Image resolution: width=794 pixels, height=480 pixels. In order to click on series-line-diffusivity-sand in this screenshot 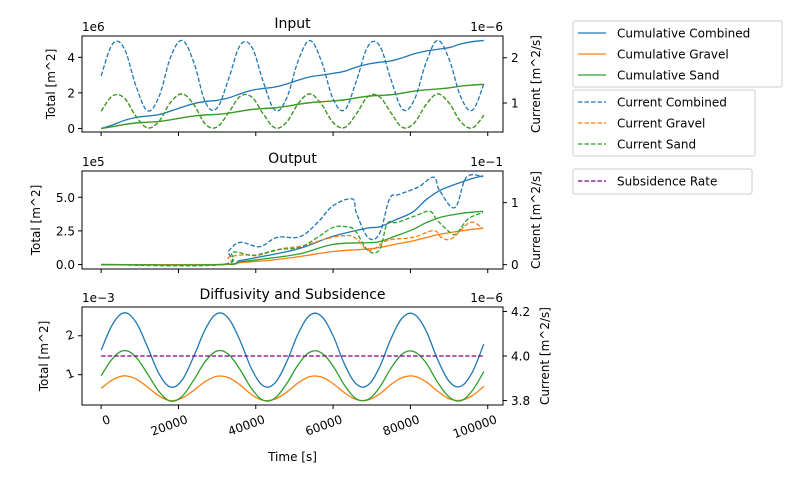, I will do `click(292, 375)`.